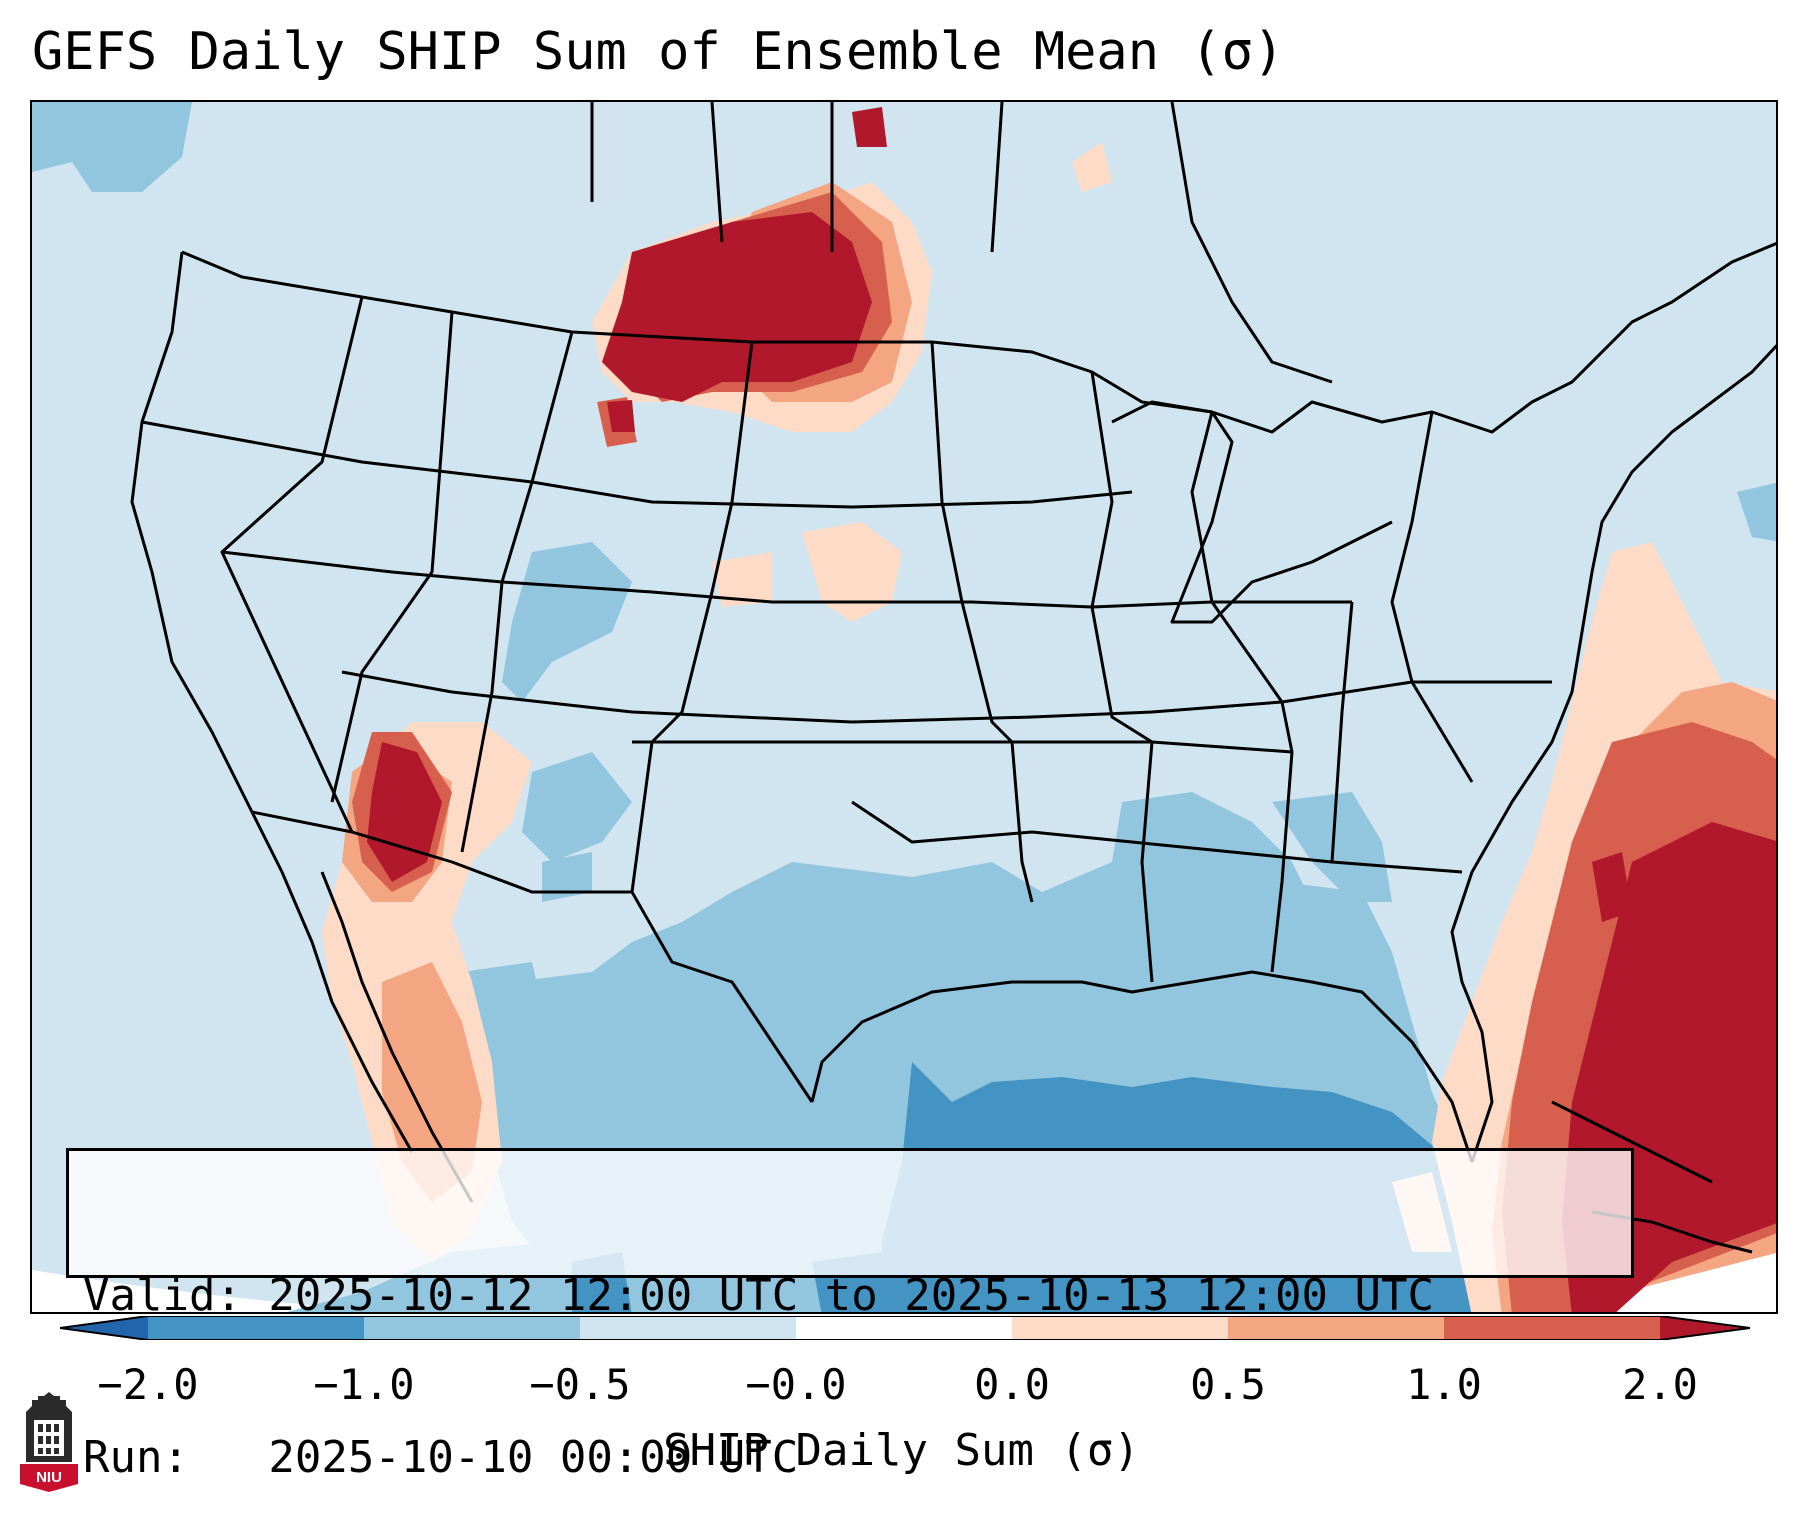  I want to click on run-time-text: Run: 2025-10-10 00:00 UTC, so click(441, 1457).